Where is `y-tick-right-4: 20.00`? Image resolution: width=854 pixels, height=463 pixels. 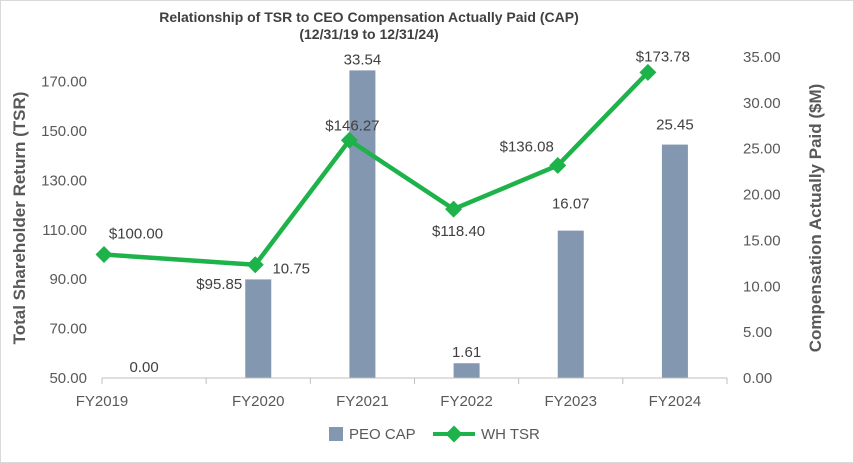 y-tick-right-4: 20.00 is located at coordinates (762, 195).